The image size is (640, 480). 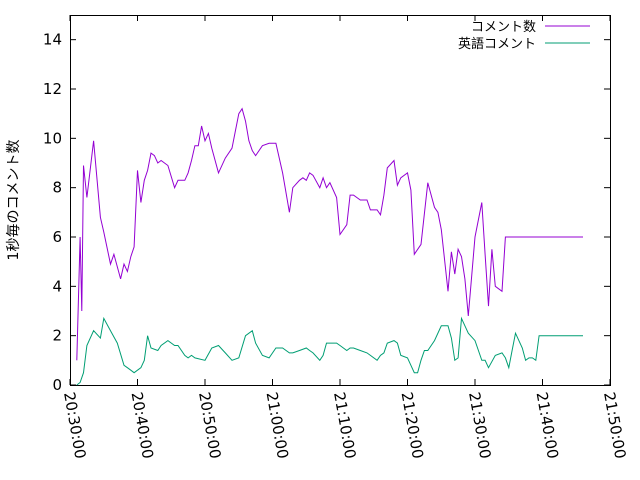 What do you see at coordinates (614, 425) in the screenshot?
I see `x-tick-label: 21:50:00` at bounding box center [614, 425].